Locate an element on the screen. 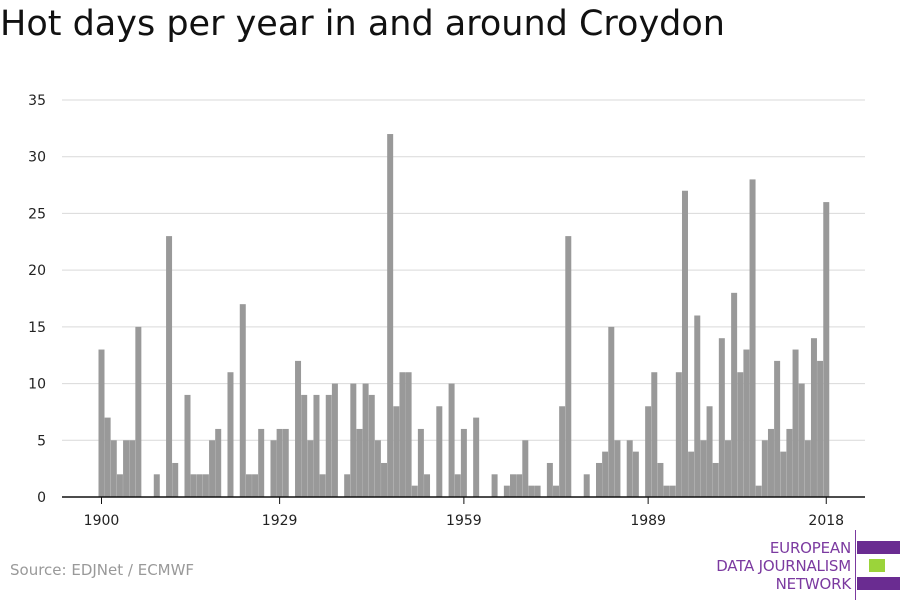 The height and width of the screenshot is (600, 900). y-tick-label: 0 is located at coordinates (41, 498).